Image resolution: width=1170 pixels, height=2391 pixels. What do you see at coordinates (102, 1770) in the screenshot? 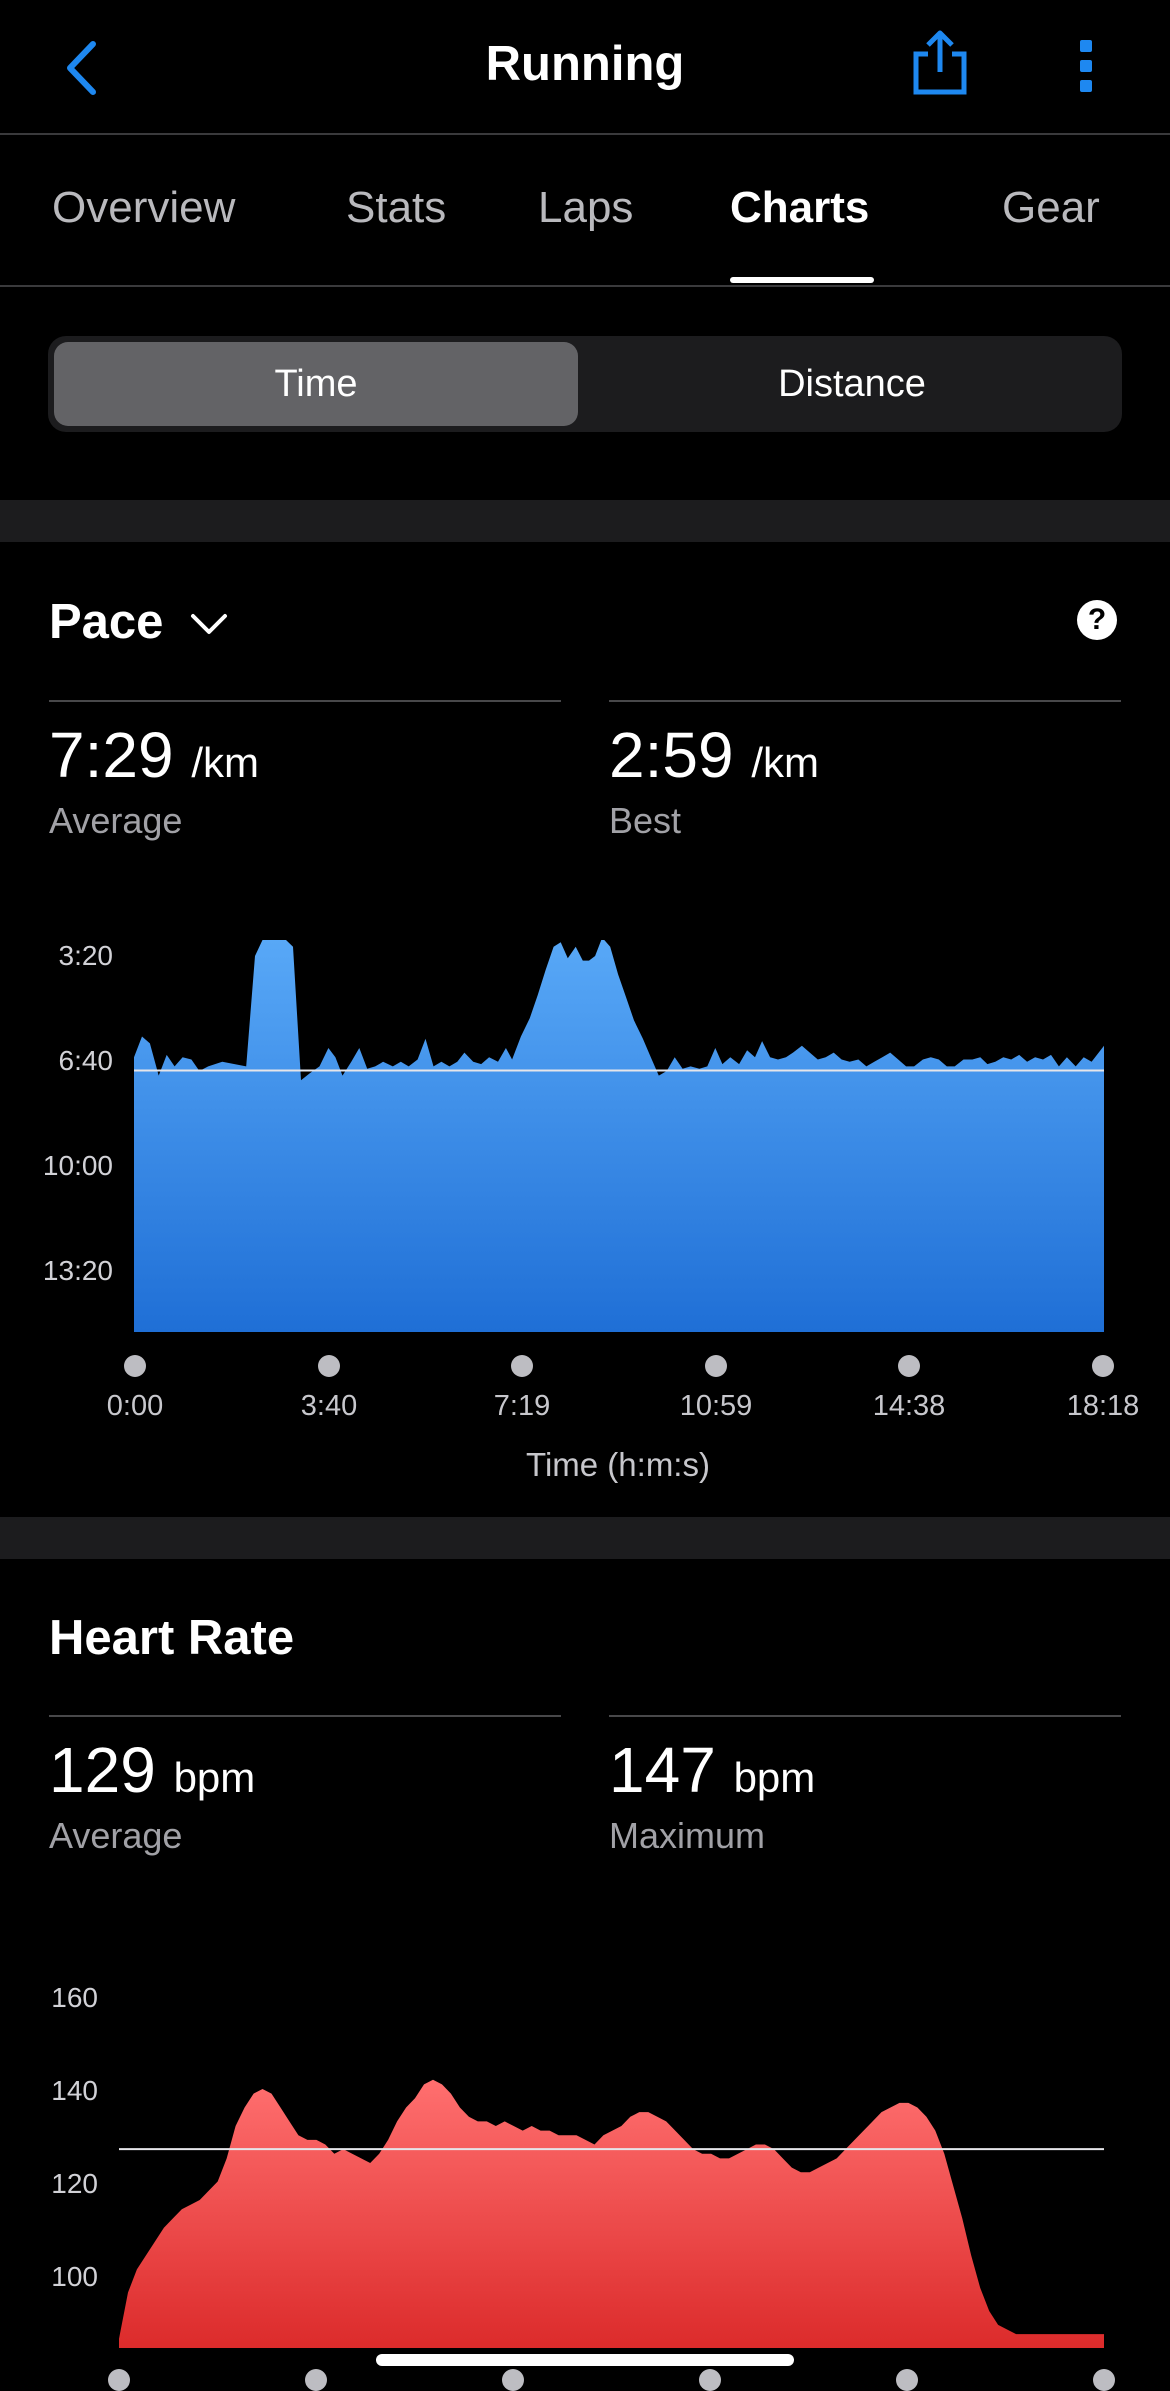
I see `hr-average-number: 129` at bounding box center [102, 1770].